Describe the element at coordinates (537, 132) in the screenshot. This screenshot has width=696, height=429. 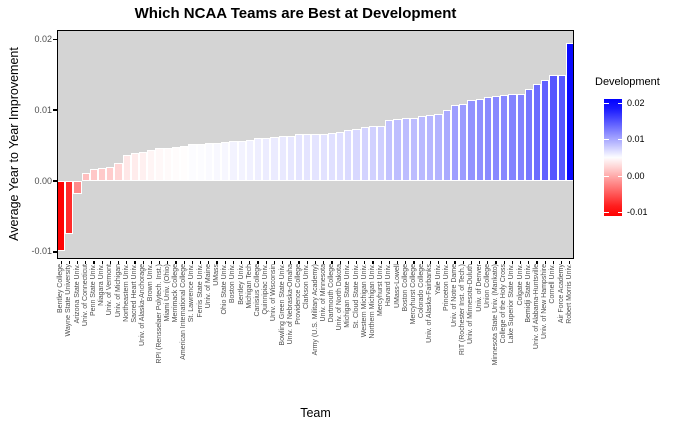
I see `bar-univ-of-alabama-huntsville` at that location.